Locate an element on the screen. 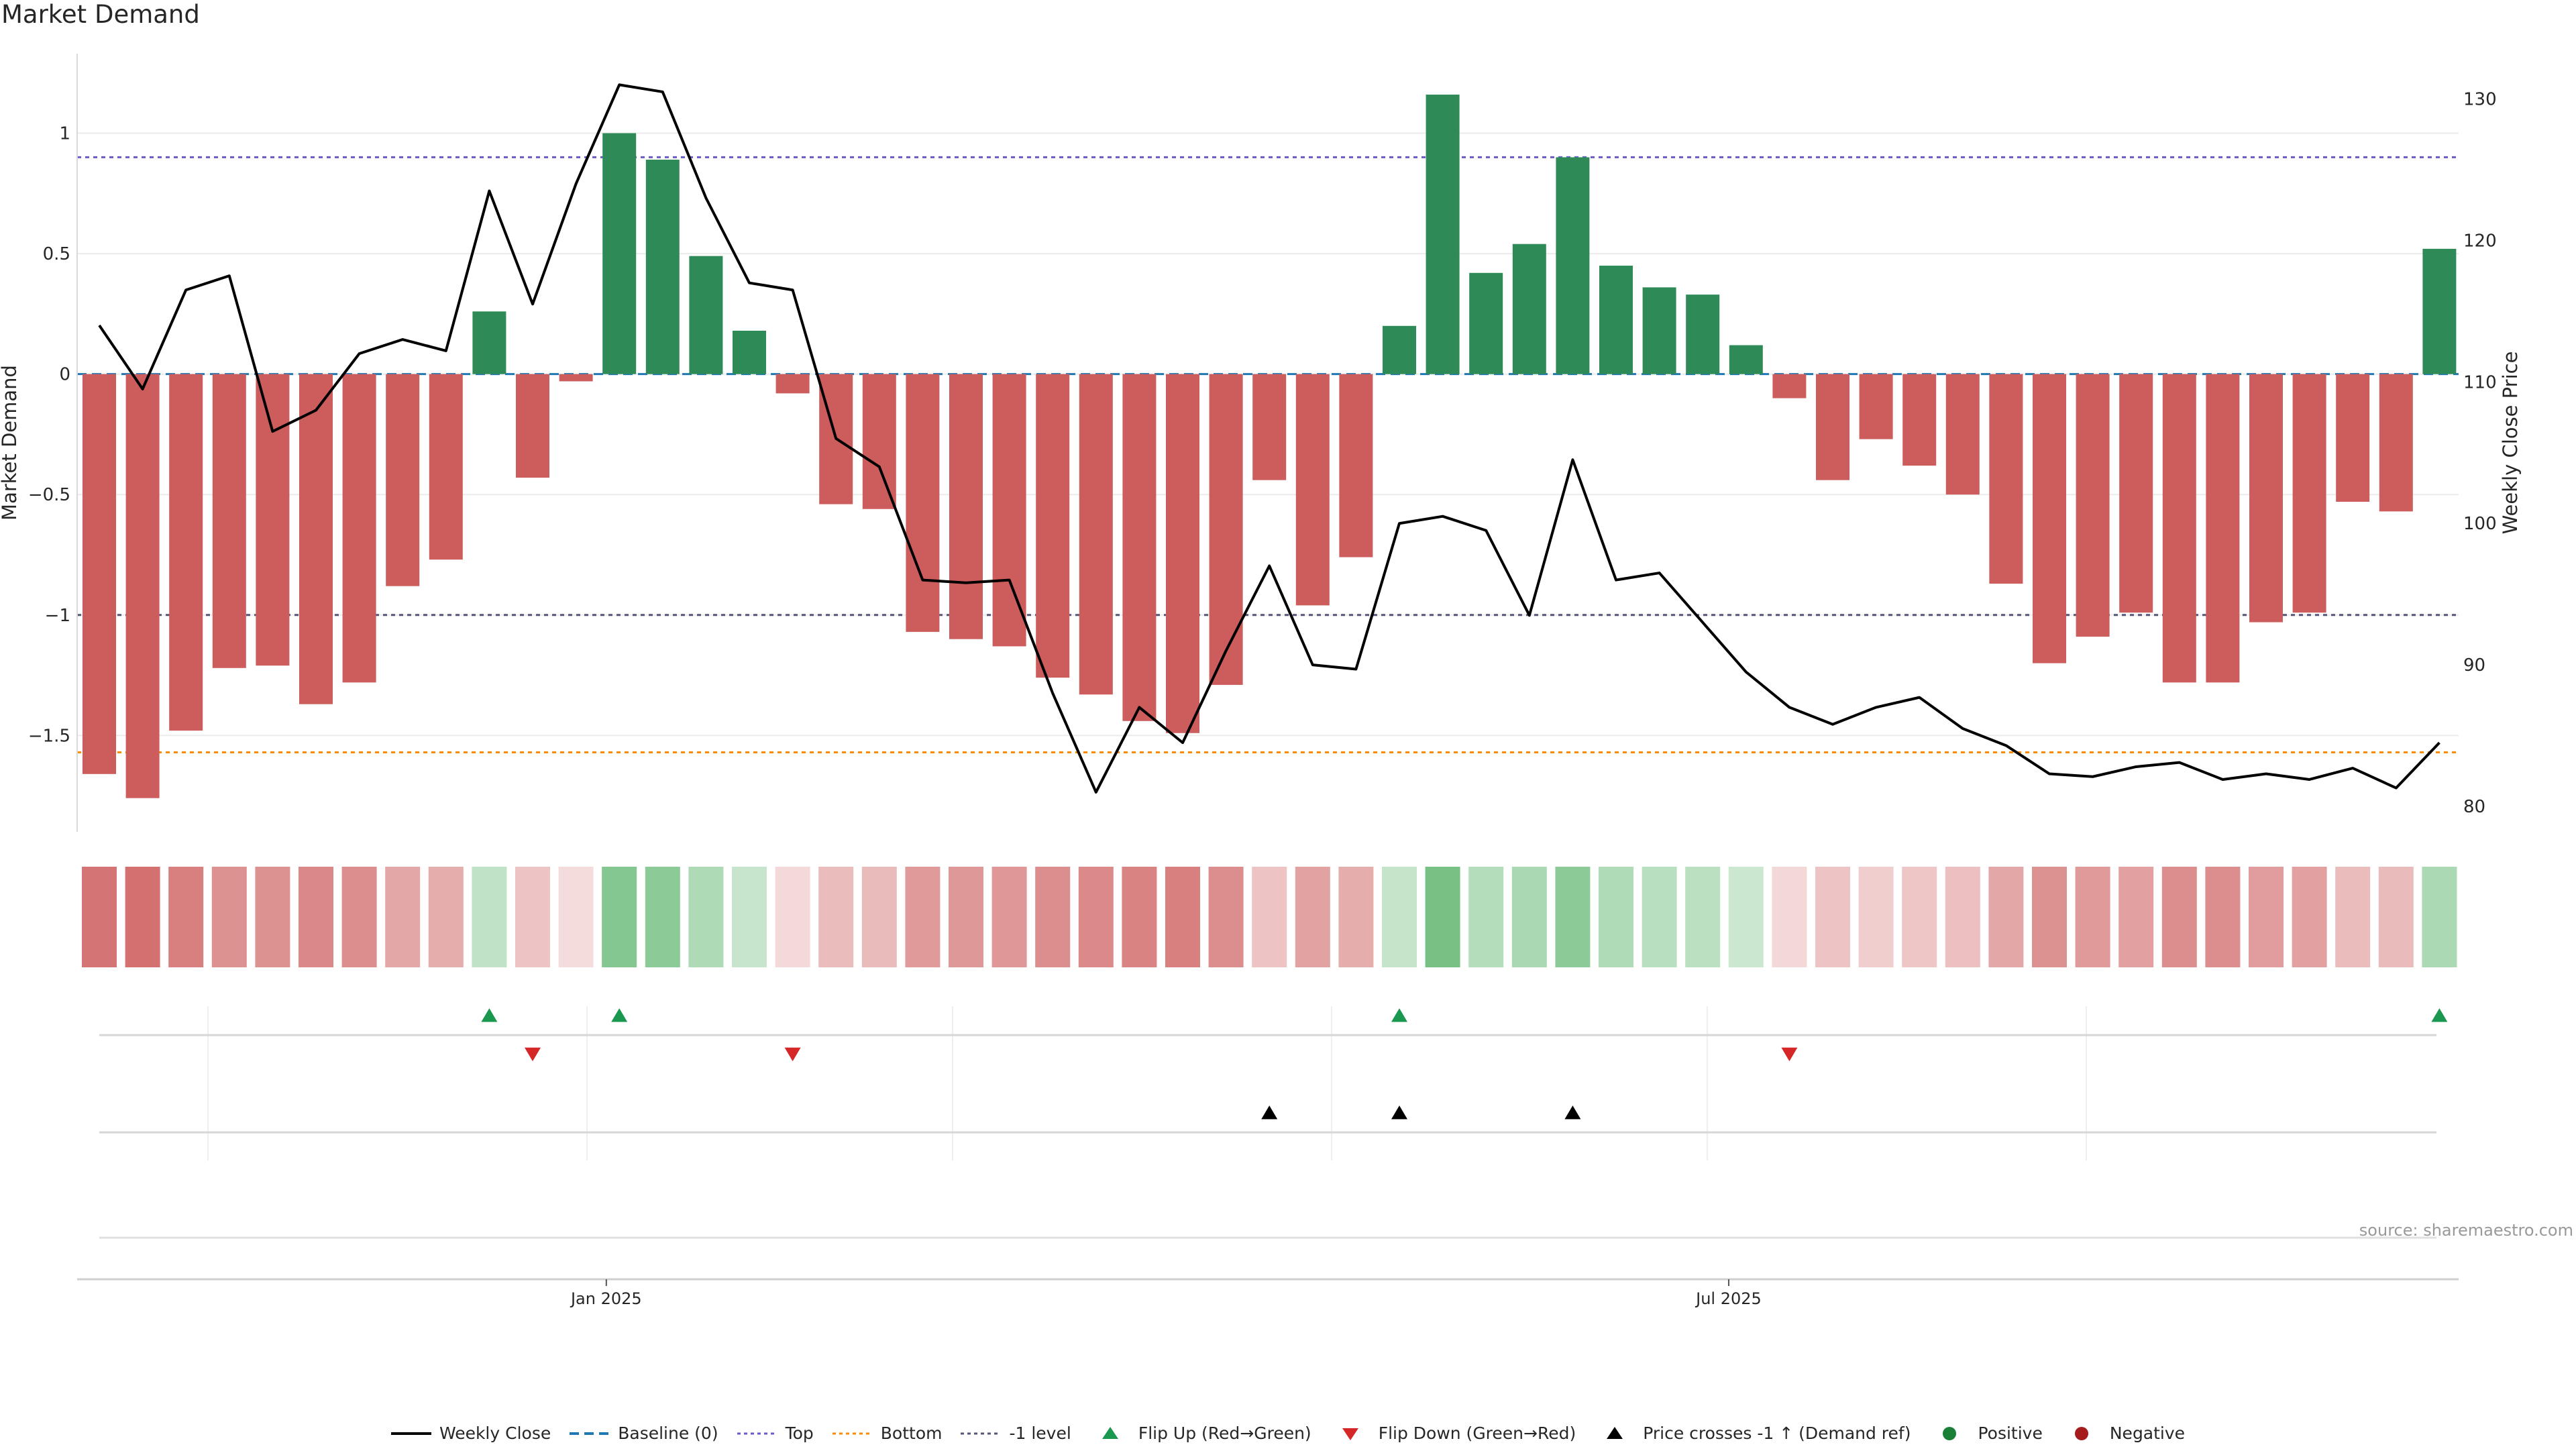 The image size is (2576, 1449). legend-item-minus-one: -1 level is located at coordinates (1016, 1433).